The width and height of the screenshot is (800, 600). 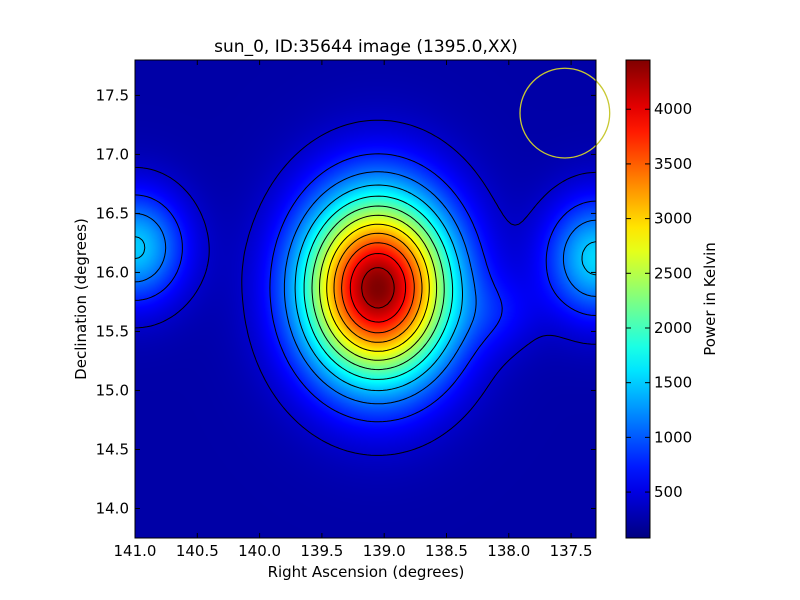 What do you see at coordinates (446, 551) in the screenshot?
I see `x-tick-label: 138.5` at bounding box center [446, 551].